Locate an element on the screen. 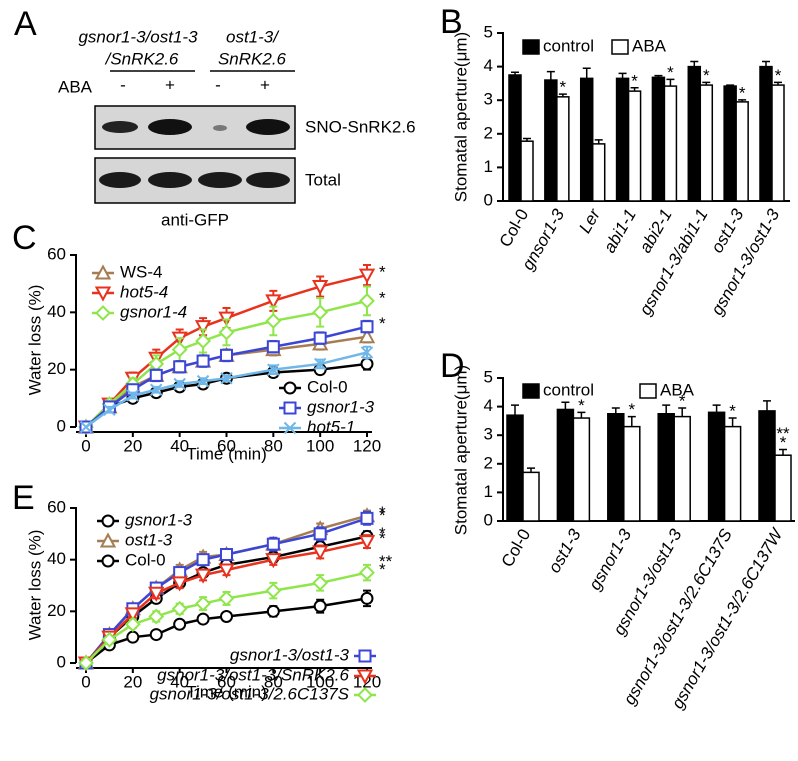 The height and width of the screenshot is (761, 798). y-tick-label: 2 is located at coordinates (488, 132).